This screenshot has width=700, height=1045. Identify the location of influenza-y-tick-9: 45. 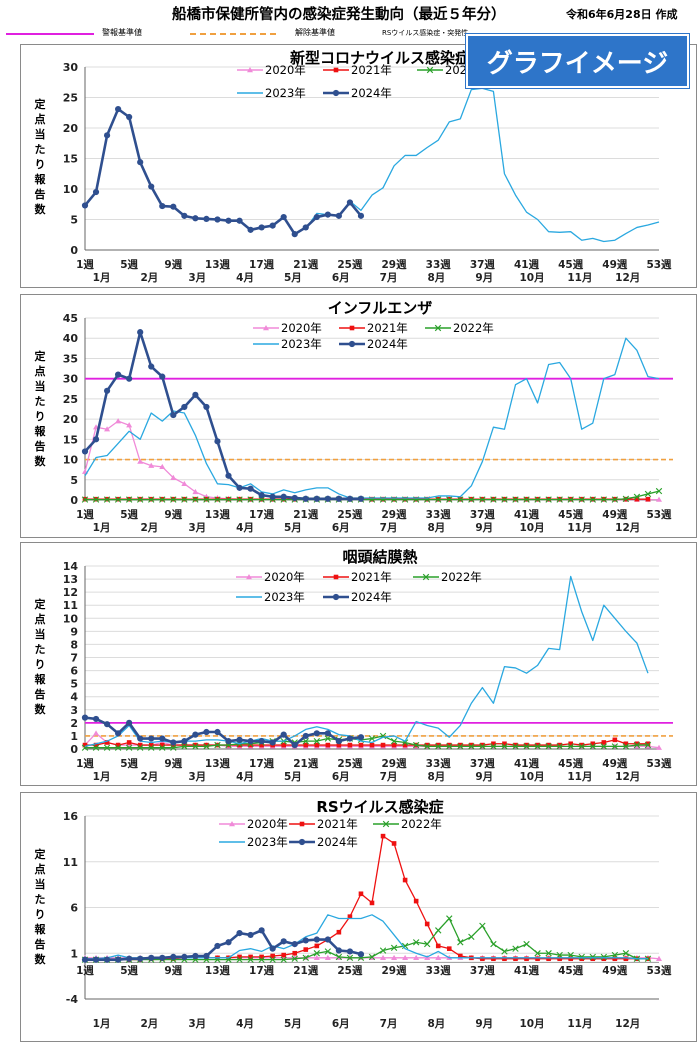
(70, 318).